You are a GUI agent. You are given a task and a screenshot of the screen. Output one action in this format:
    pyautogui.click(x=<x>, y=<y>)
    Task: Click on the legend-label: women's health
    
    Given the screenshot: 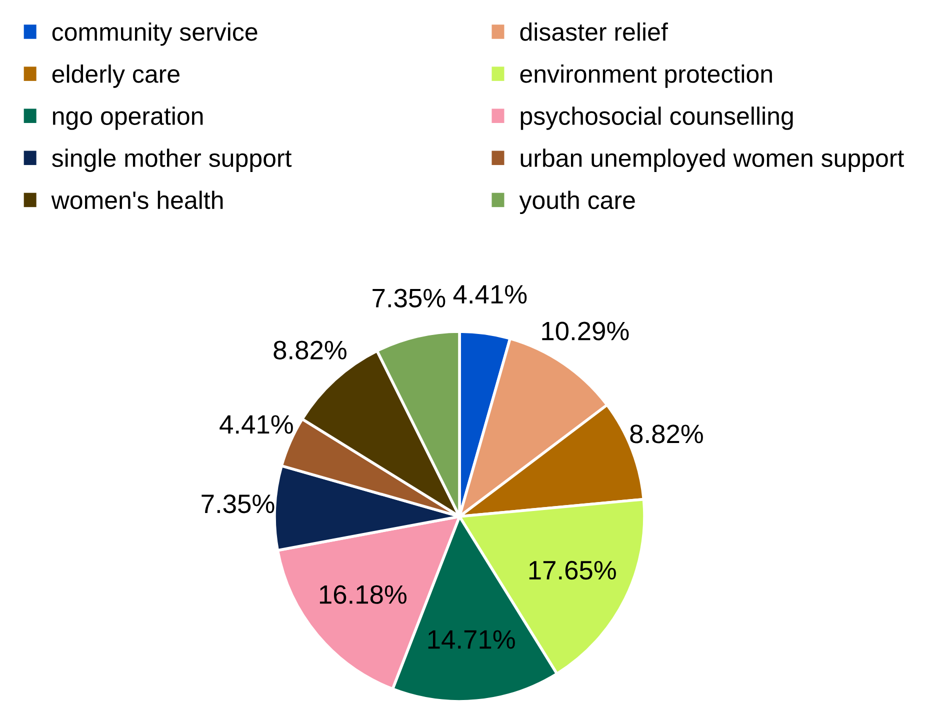 What is the action you would take?
    pyautogui.click(x=137, y=200)
    